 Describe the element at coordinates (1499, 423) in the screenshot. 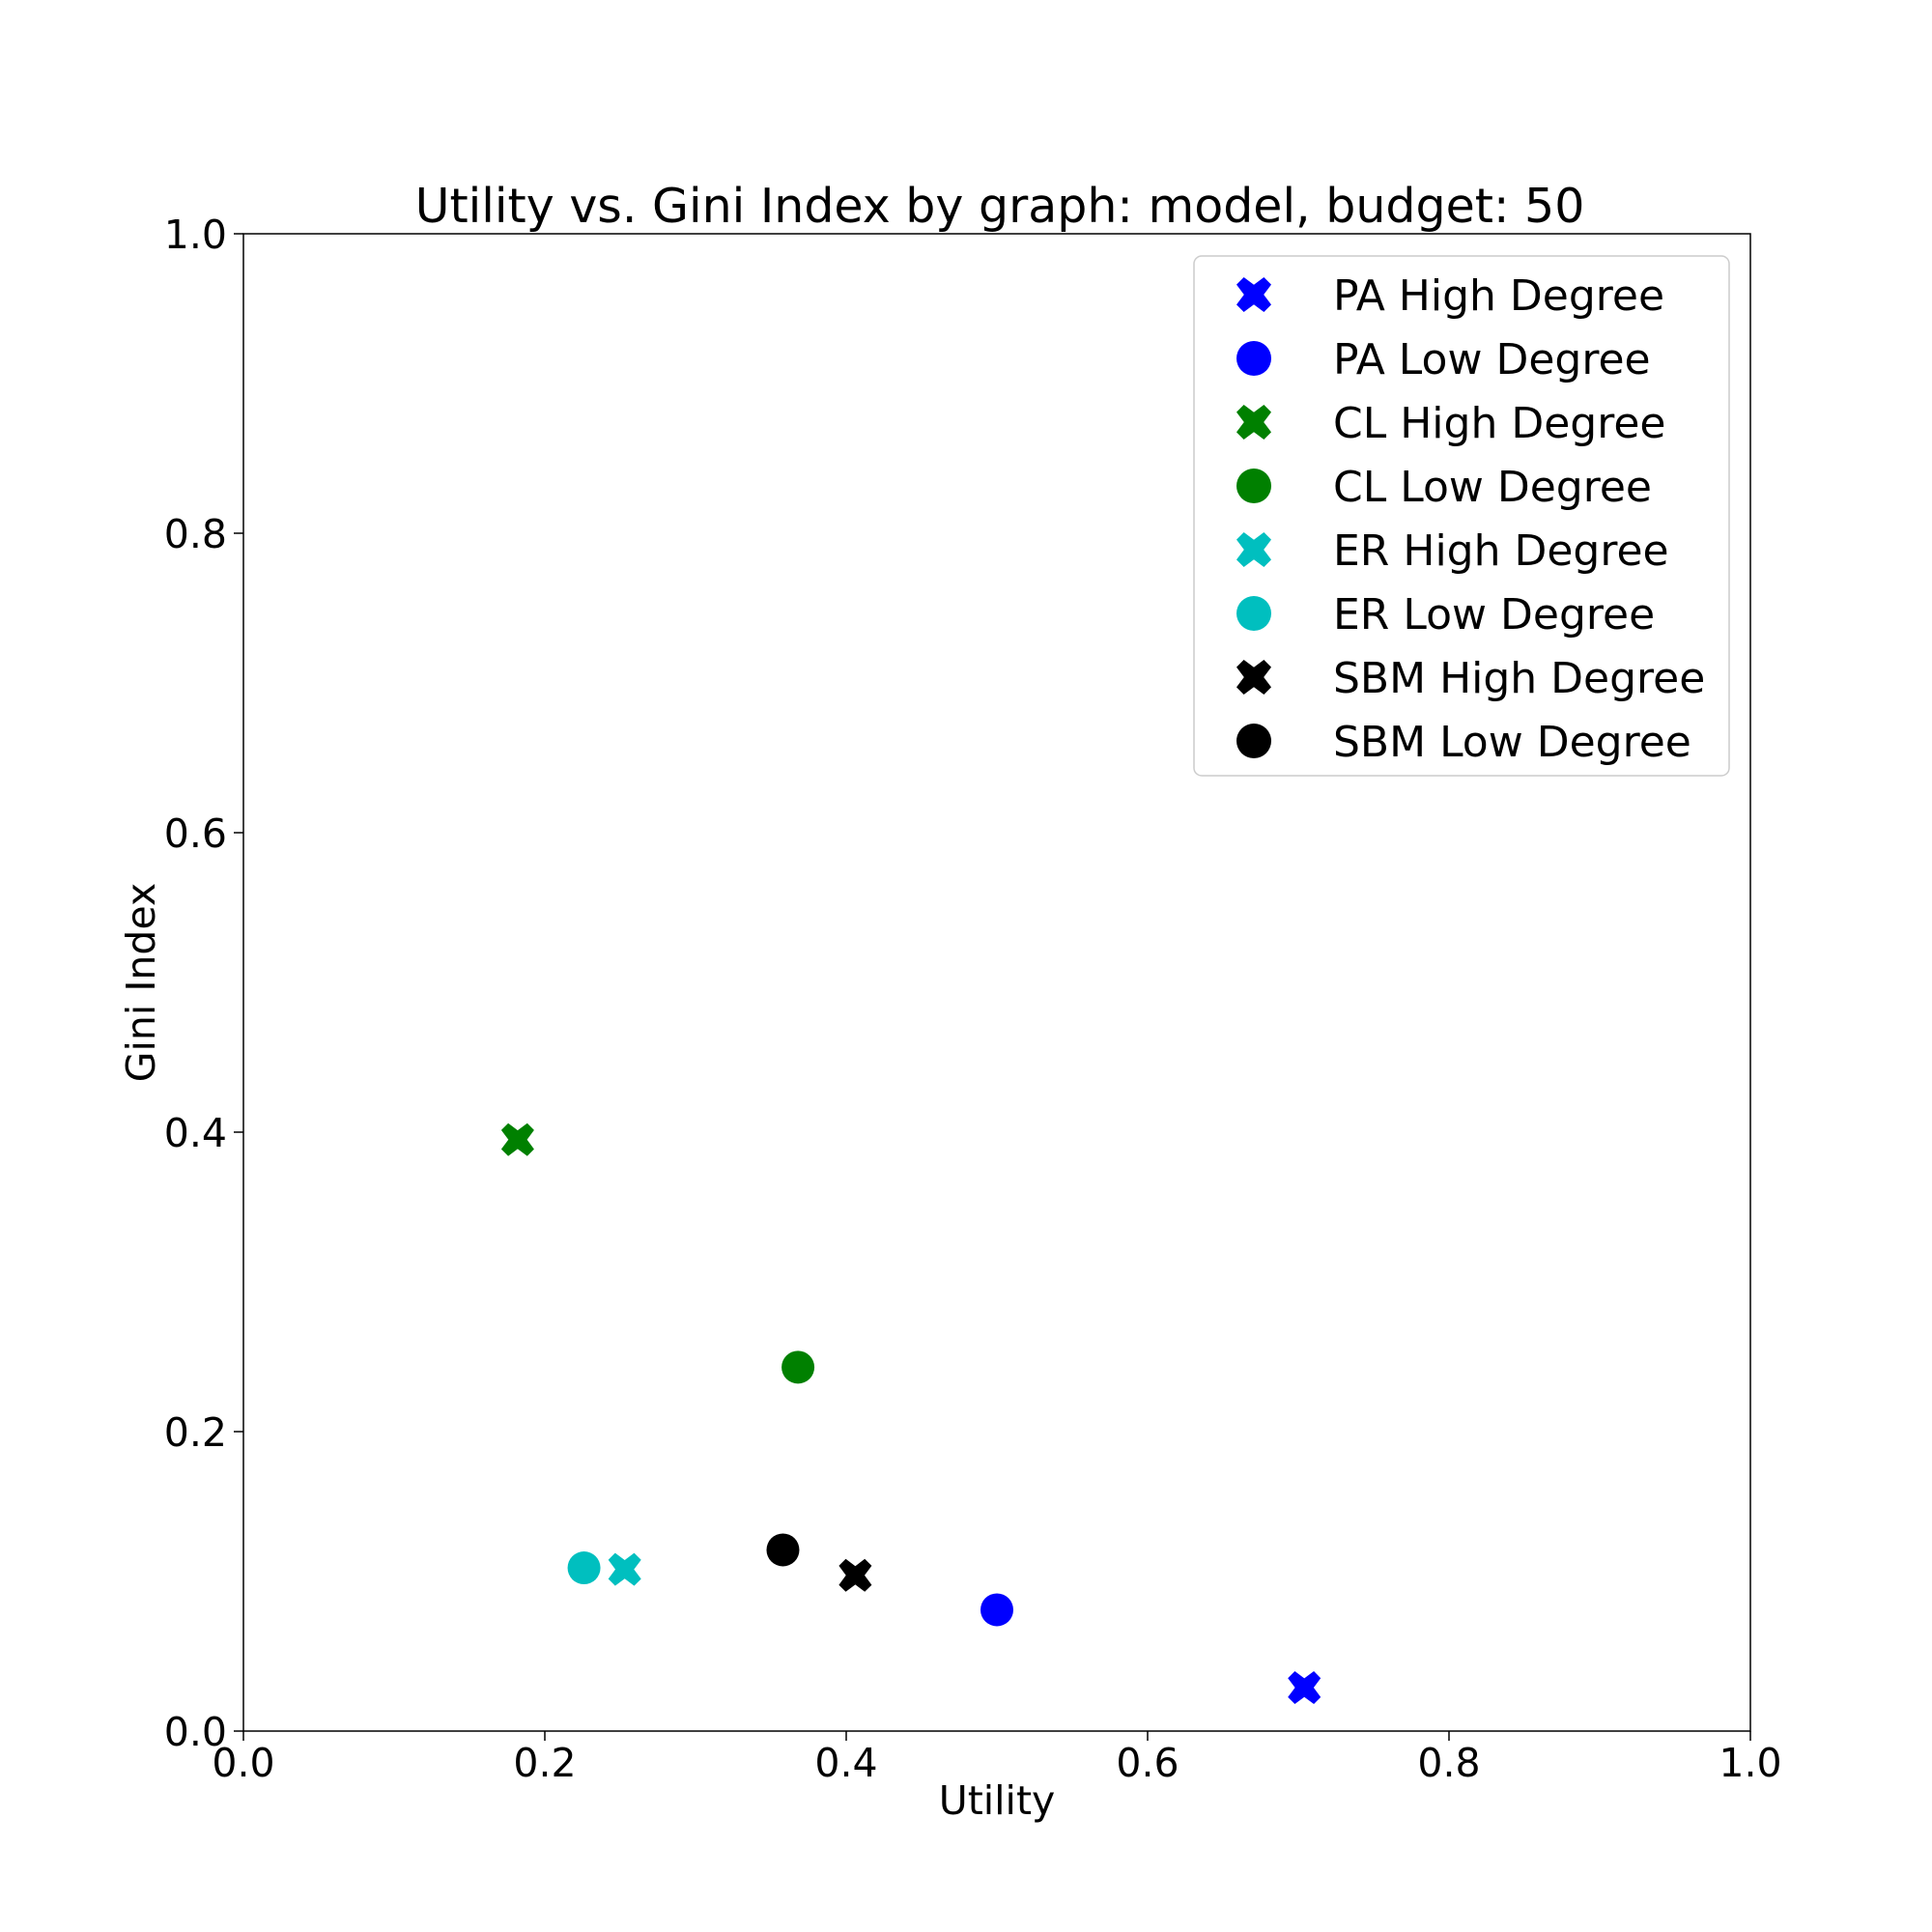

I see `legend-label: CL High Degree` at that location.